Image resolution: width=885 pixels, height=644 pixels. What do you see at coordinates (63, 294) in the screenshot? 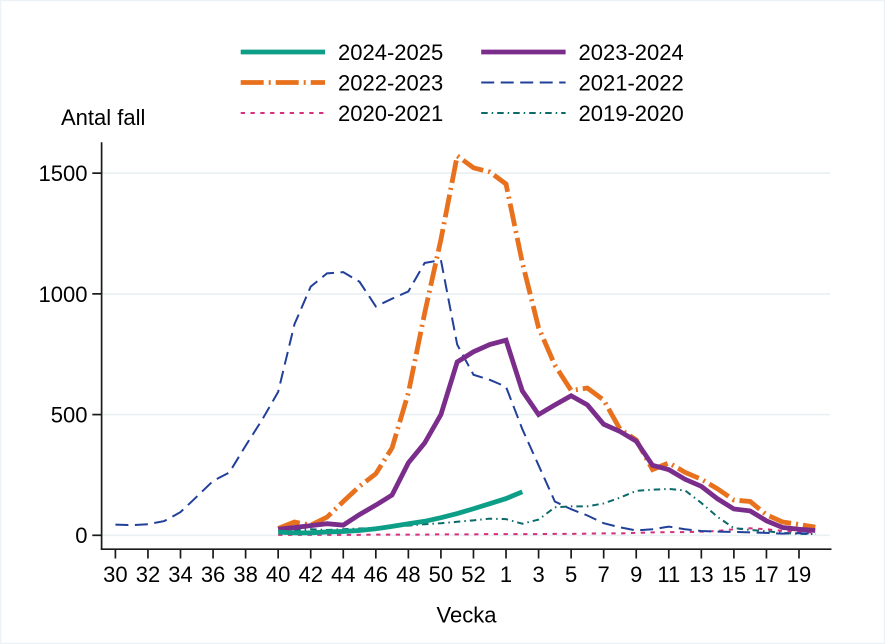
I see `svg-text: 1000` at bounding box center [63, 294].